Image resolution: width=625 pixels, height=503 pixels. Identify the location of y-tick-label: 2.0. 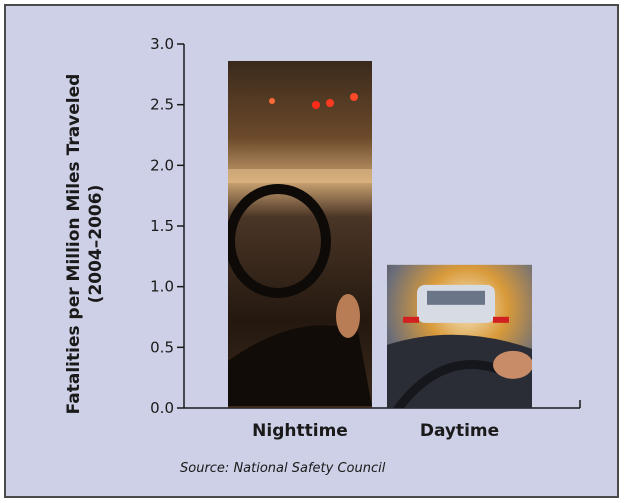
(162, 165).